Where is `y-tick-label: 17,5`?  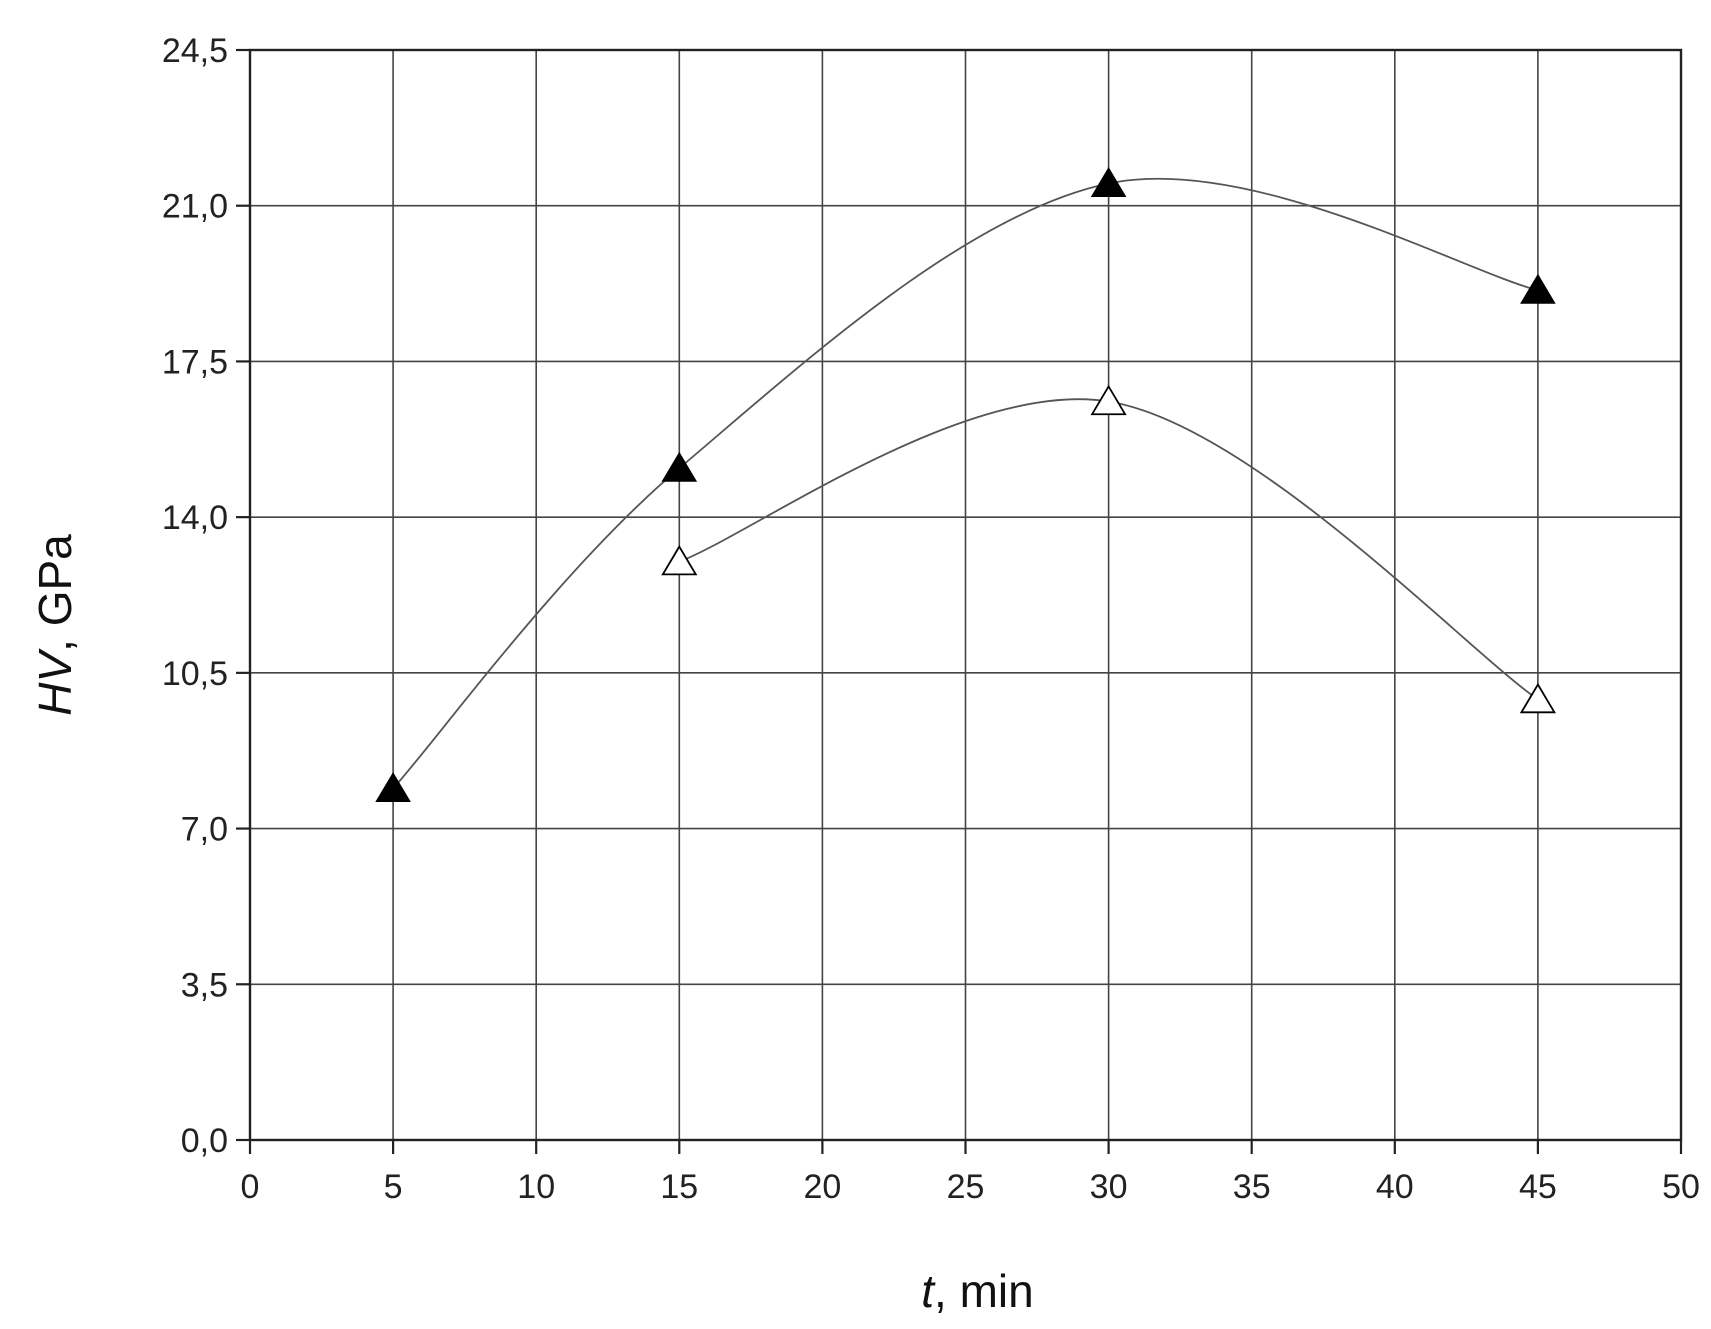 y-tick-label: 17,5 is located at coordinates (195, 362).